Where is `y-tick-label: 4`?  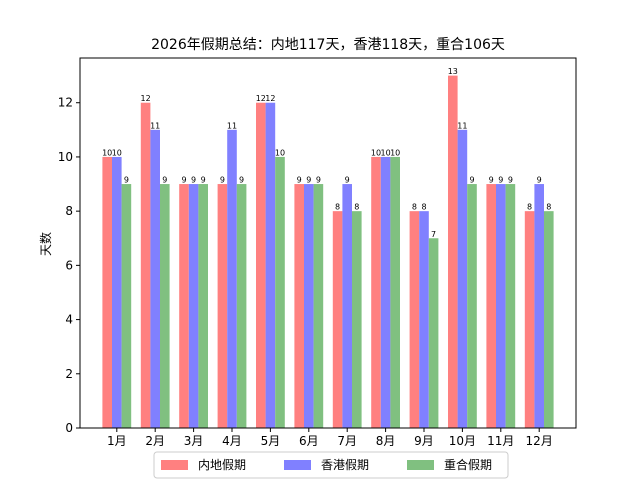 y-tick-label: 4 is located at coordinates (69, 320).